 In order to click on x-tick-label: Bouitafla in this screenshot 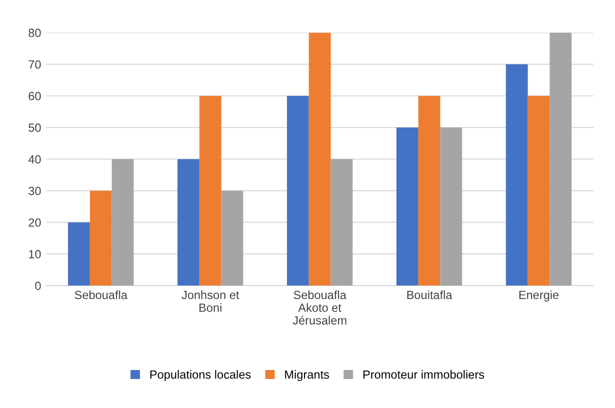, I will do `click(429, 295)`.